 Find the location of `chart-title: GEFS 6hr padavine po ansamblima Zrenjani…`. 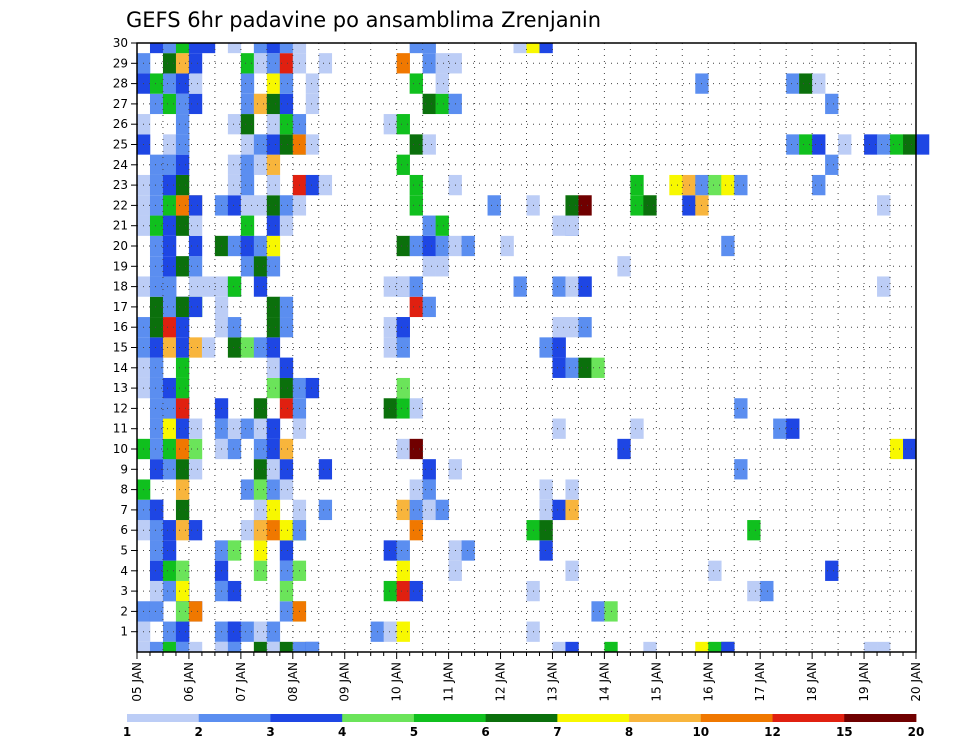

chart-title: GEFS 6hr padavine po ansamblima Zrenjani… is located at coordinates (363, 20).